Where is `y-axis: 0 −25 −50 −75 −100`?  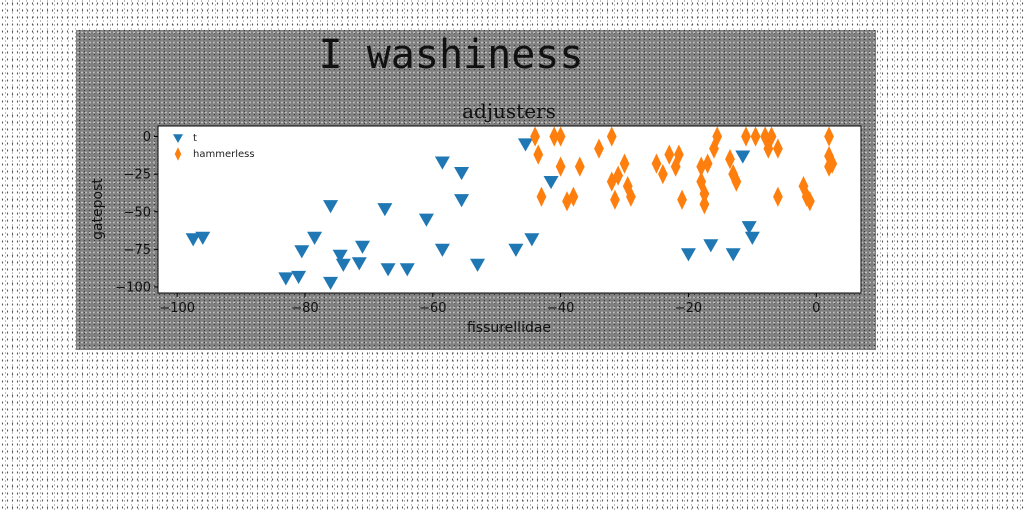 y-axis: 0 −25 −50 −75 −100 is located at coordinates (136, 212).